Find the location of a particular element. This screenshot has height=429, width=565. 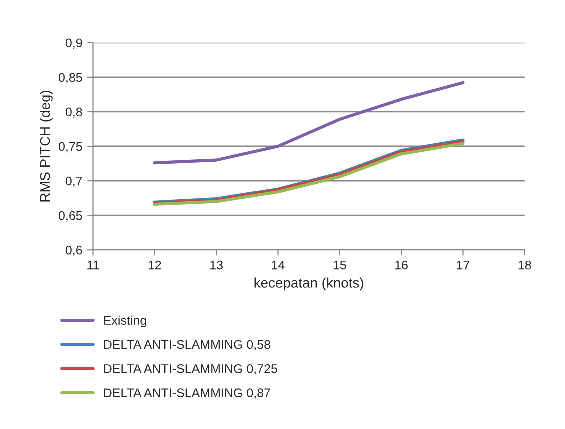

x-tick-label: 13 is located at coordinates (216, 265).